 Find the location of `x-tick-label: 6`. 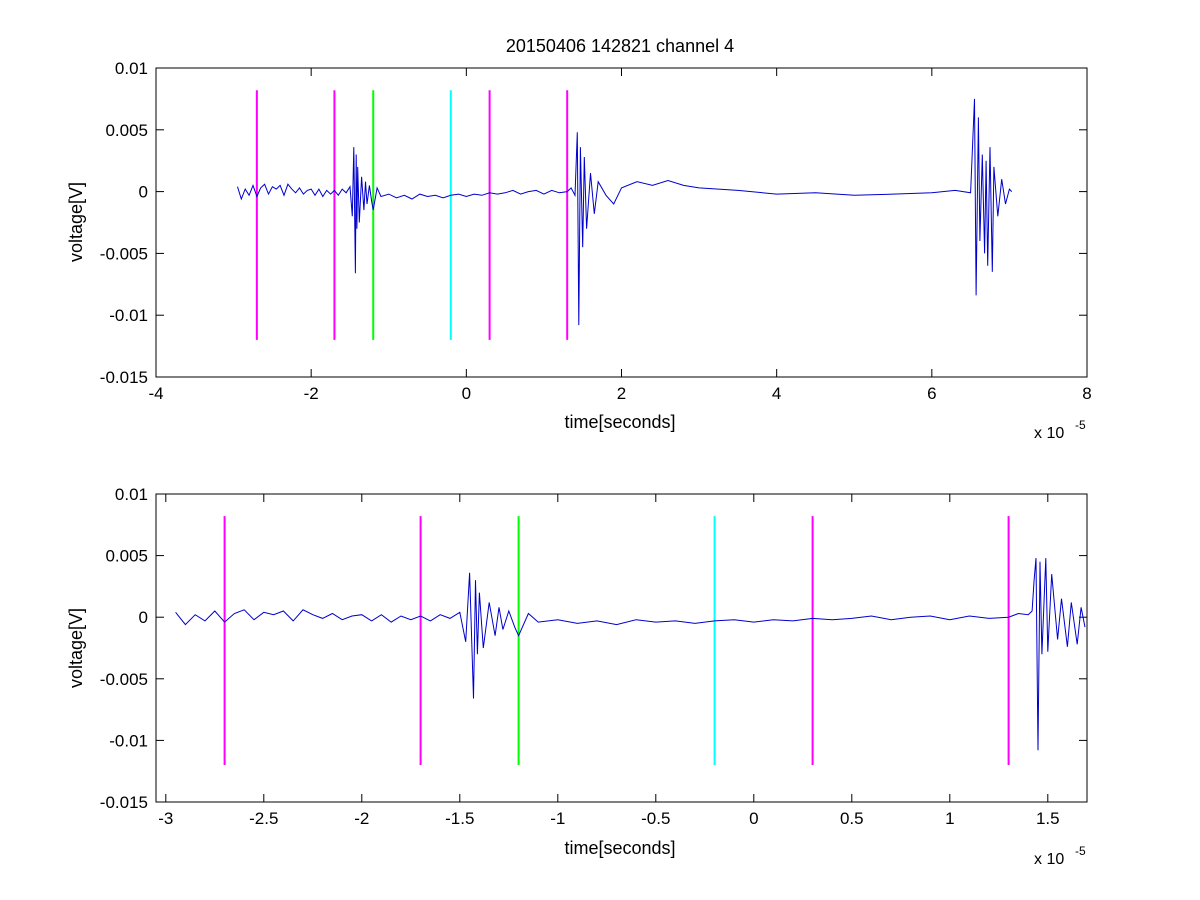

x-tick-label: 6 is located at coordinates (931, 393).